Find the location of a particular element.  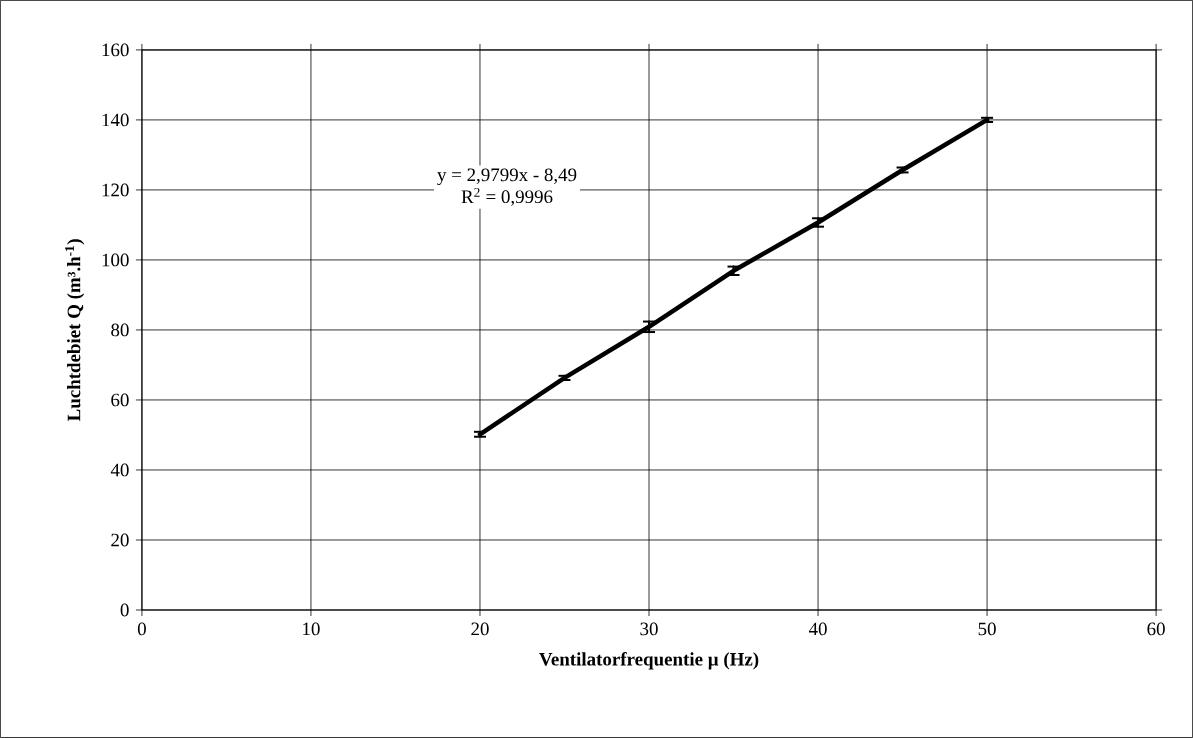

x-tick-label: 0 is located at coordinates (141, 629).